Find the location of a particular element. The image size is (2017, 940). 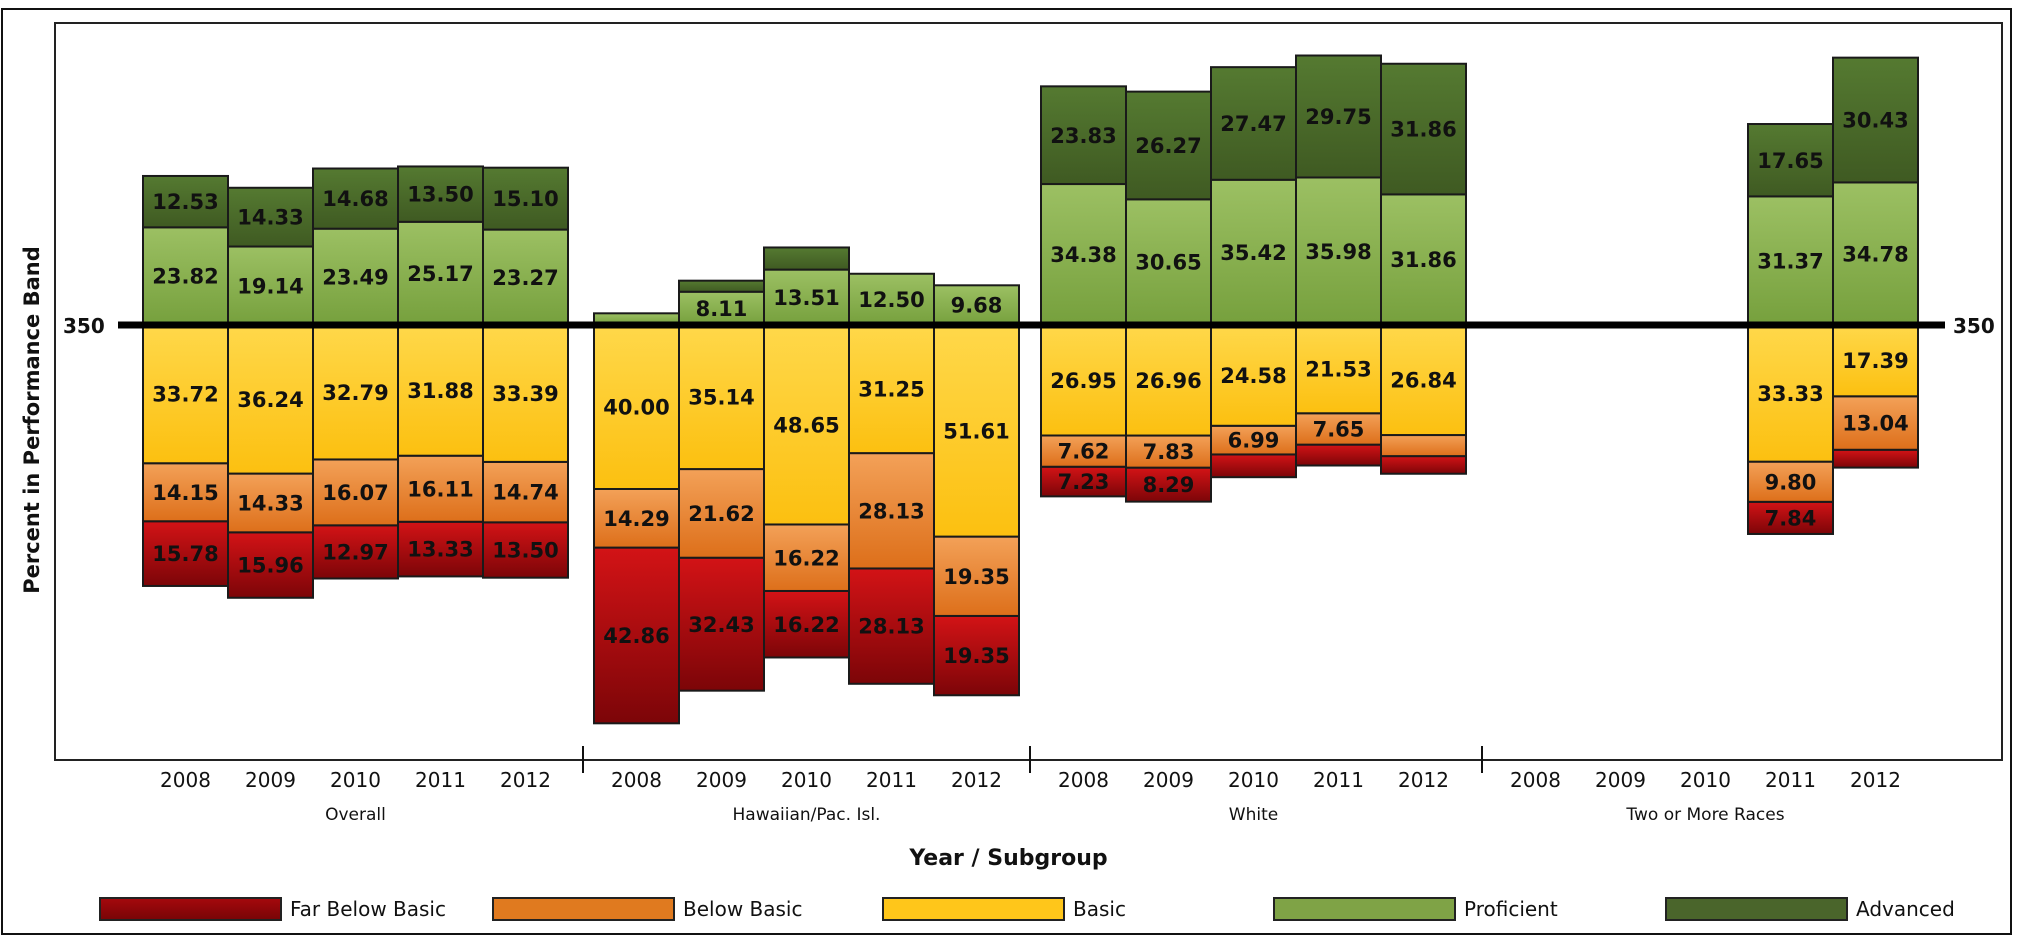

data-label: 33.33 is located at coordinates (1790, 394).